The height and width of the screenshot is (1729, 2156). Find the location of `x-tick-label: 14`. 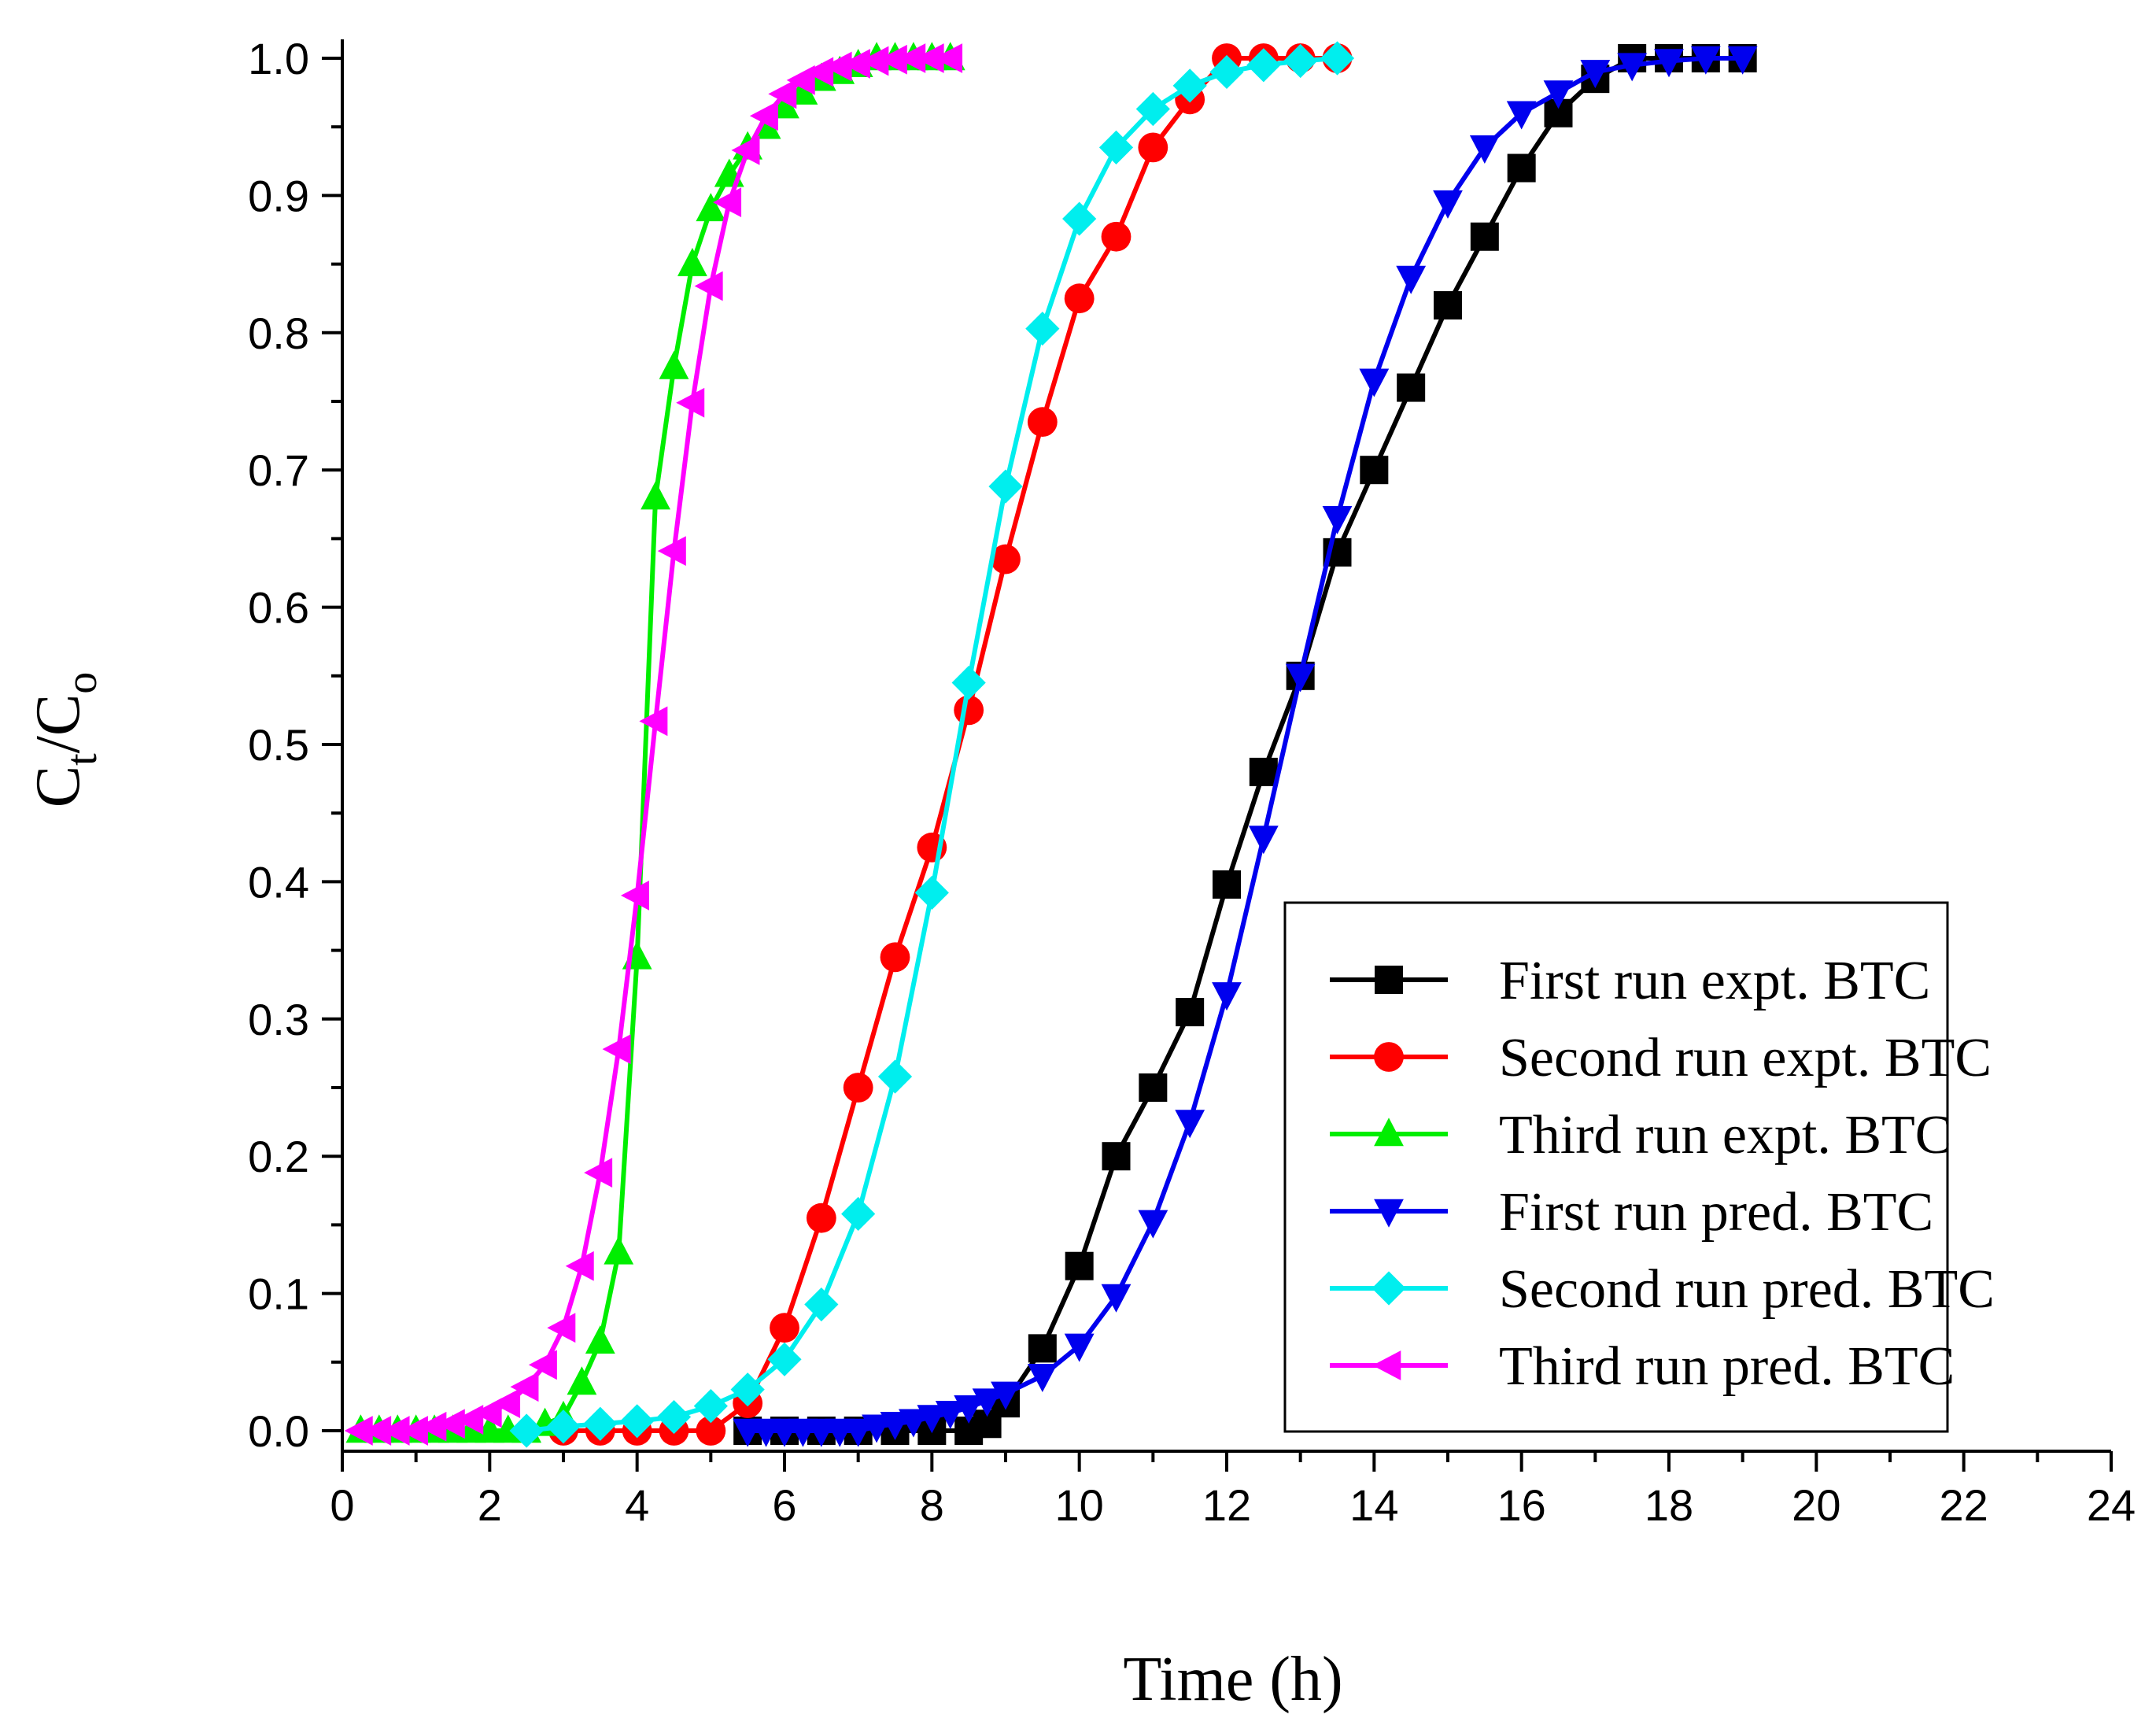

x-tick-label: 14 is located at coordinates (1373, 1505).